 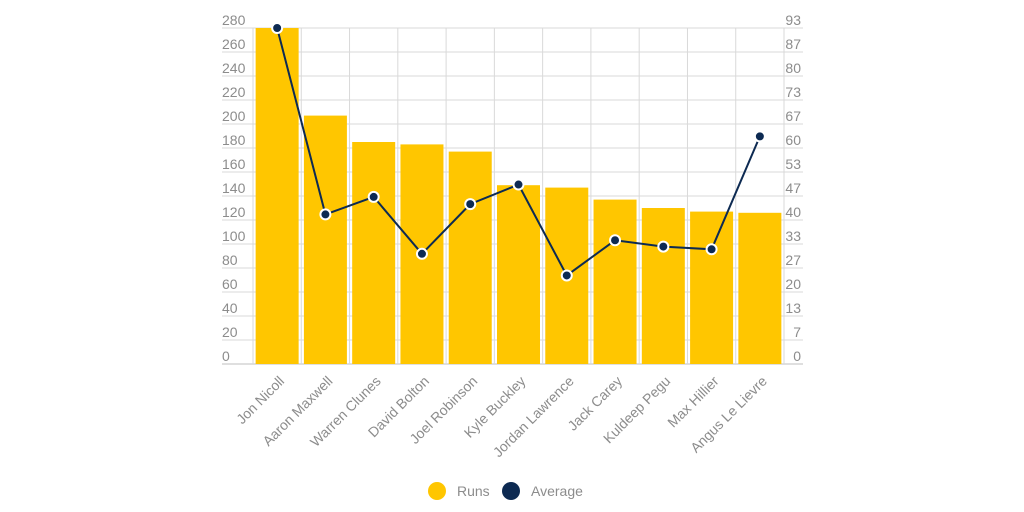 I want to click on left-tick-label: 40, so click(x=230, y=308).